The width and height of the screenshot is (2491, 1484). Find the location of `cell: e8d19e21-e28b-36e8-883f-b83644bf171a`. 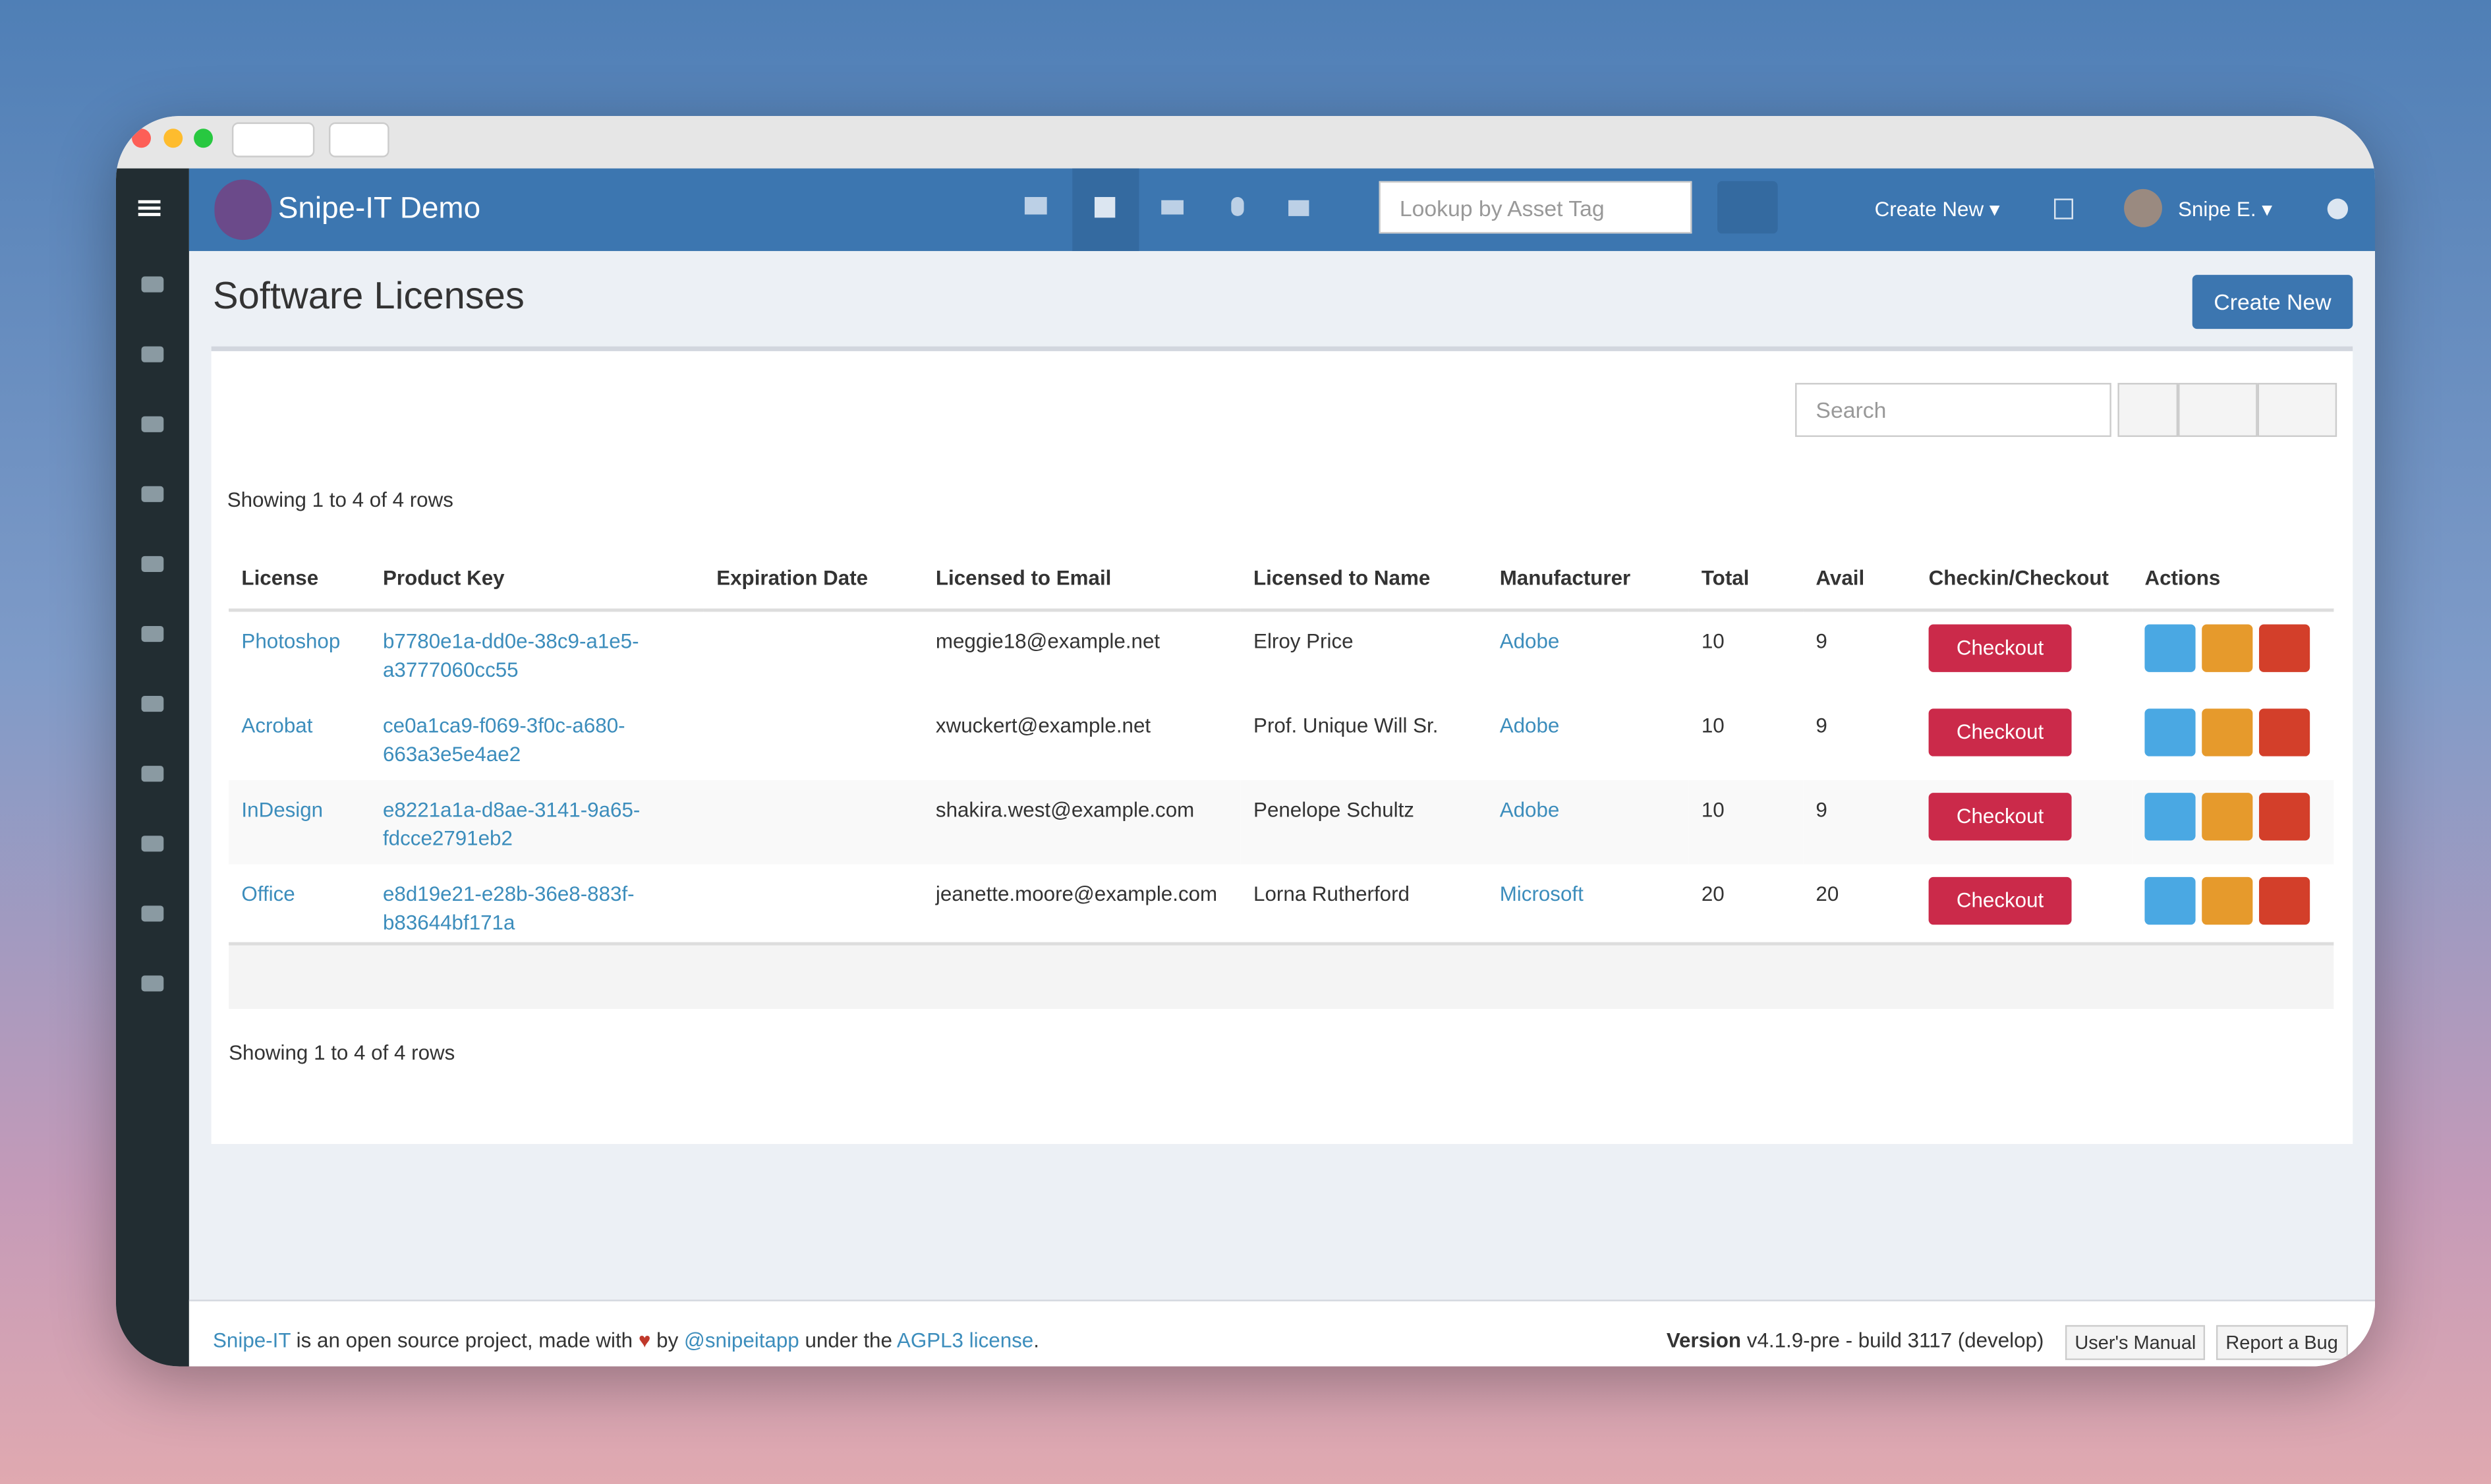

cell: e8d19e21-e28b-36e8-883f-b83644bf171a is located at coordinates (537, 907).